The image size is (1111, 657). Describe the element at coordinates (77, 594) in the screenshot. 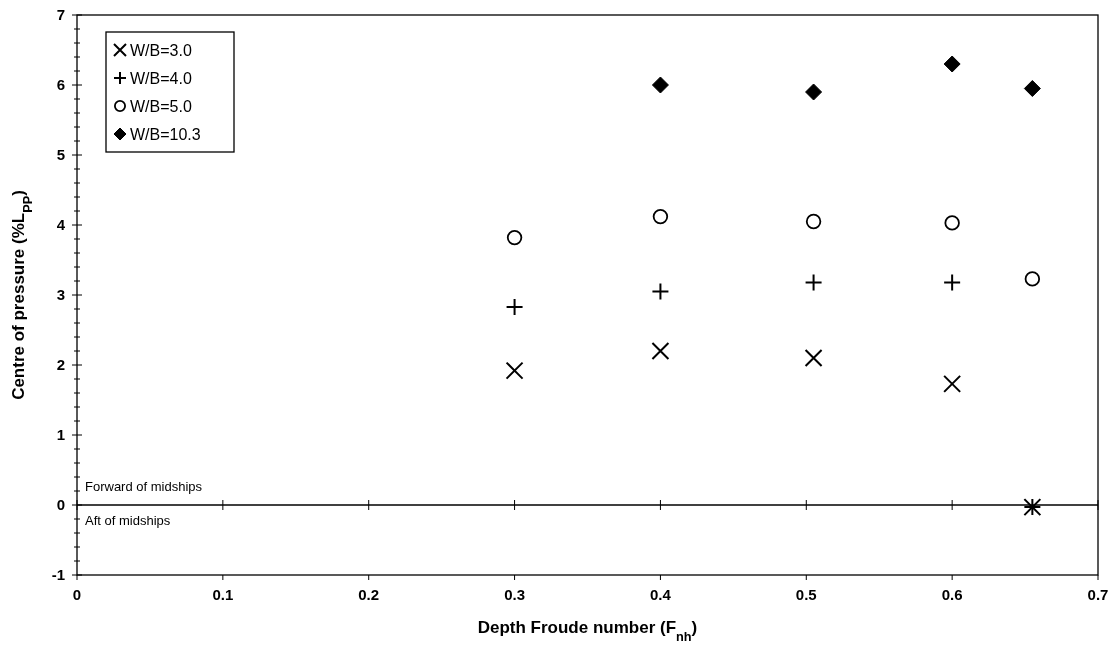

I see `x-tick-label: 0` at that location.